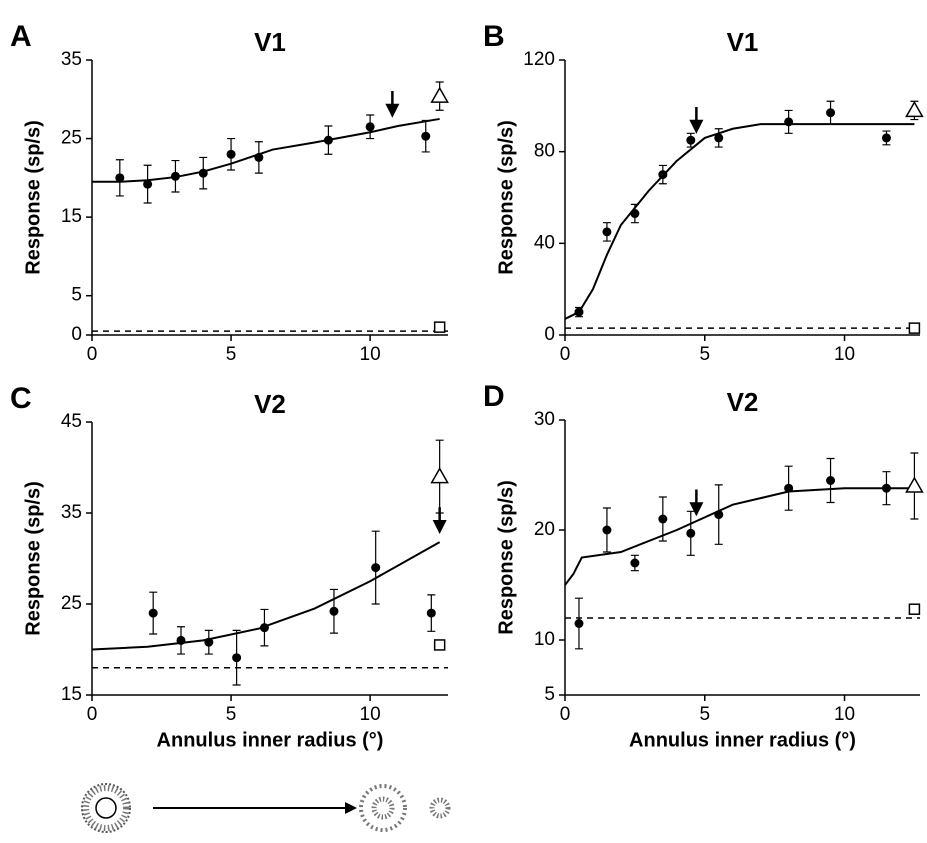 The width and height of the screenshot is (927, 843). I want to click on y-tick-label: 120, so click(539, 59).